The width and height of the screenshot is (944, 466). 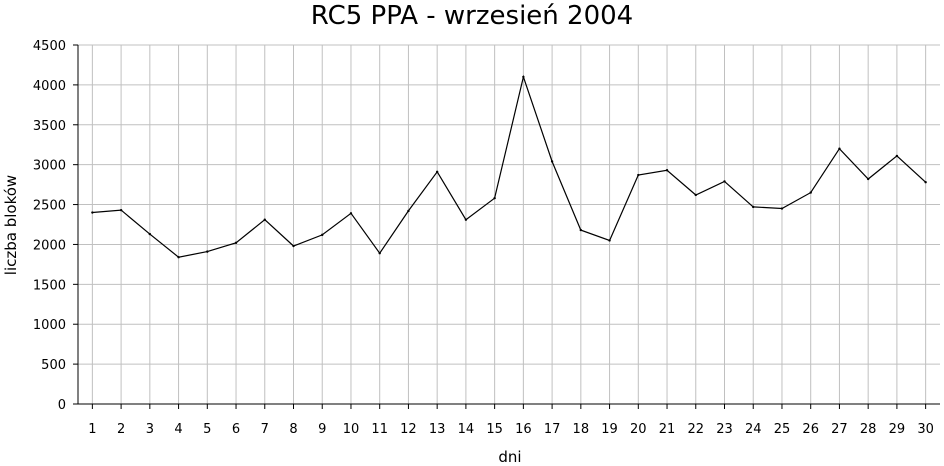 I want to click on x-tick-label: 24, so click(x=753, y=429).